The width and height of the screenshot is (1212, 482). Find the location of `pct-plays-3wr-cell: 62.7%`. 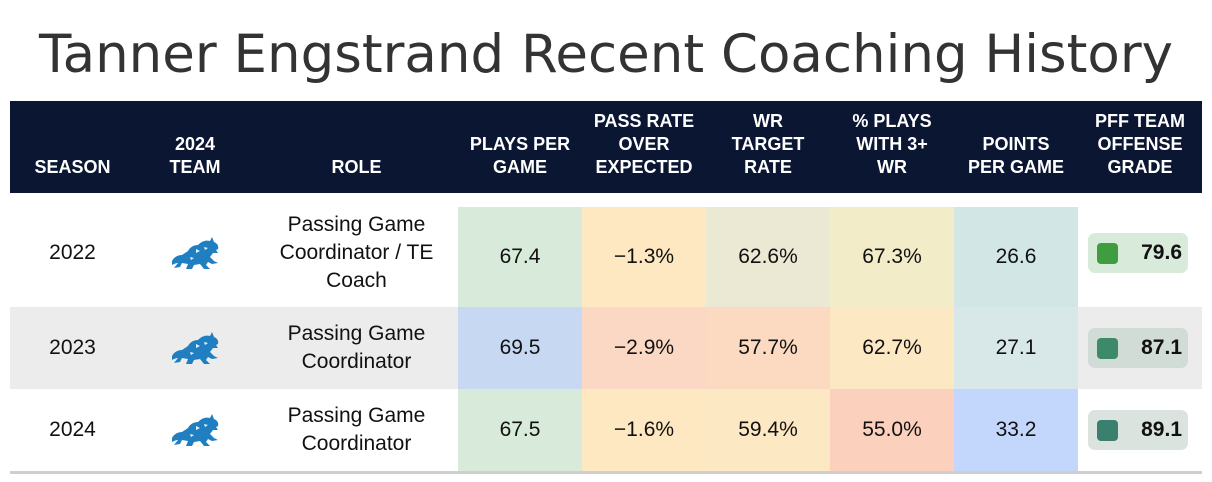

pct-plays-3wr-cell: 62.7% is located at coordinates (892, 348).